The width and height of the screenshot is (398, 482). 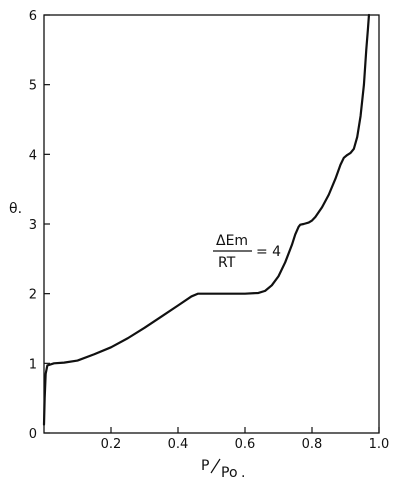 I want to click on x-axis-label-slash, so click(x=215, y=466).